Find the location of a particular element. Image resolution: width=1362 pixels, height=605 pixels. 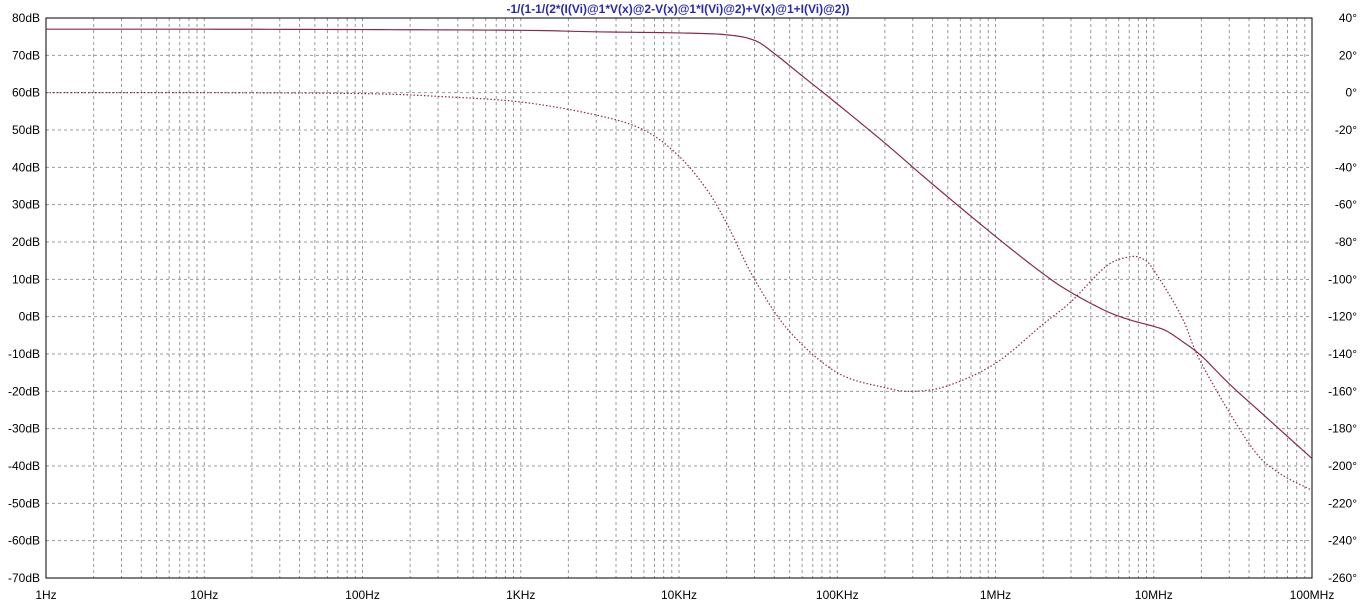

right-tick-label: 0° is located at coordinates (1352, 93).